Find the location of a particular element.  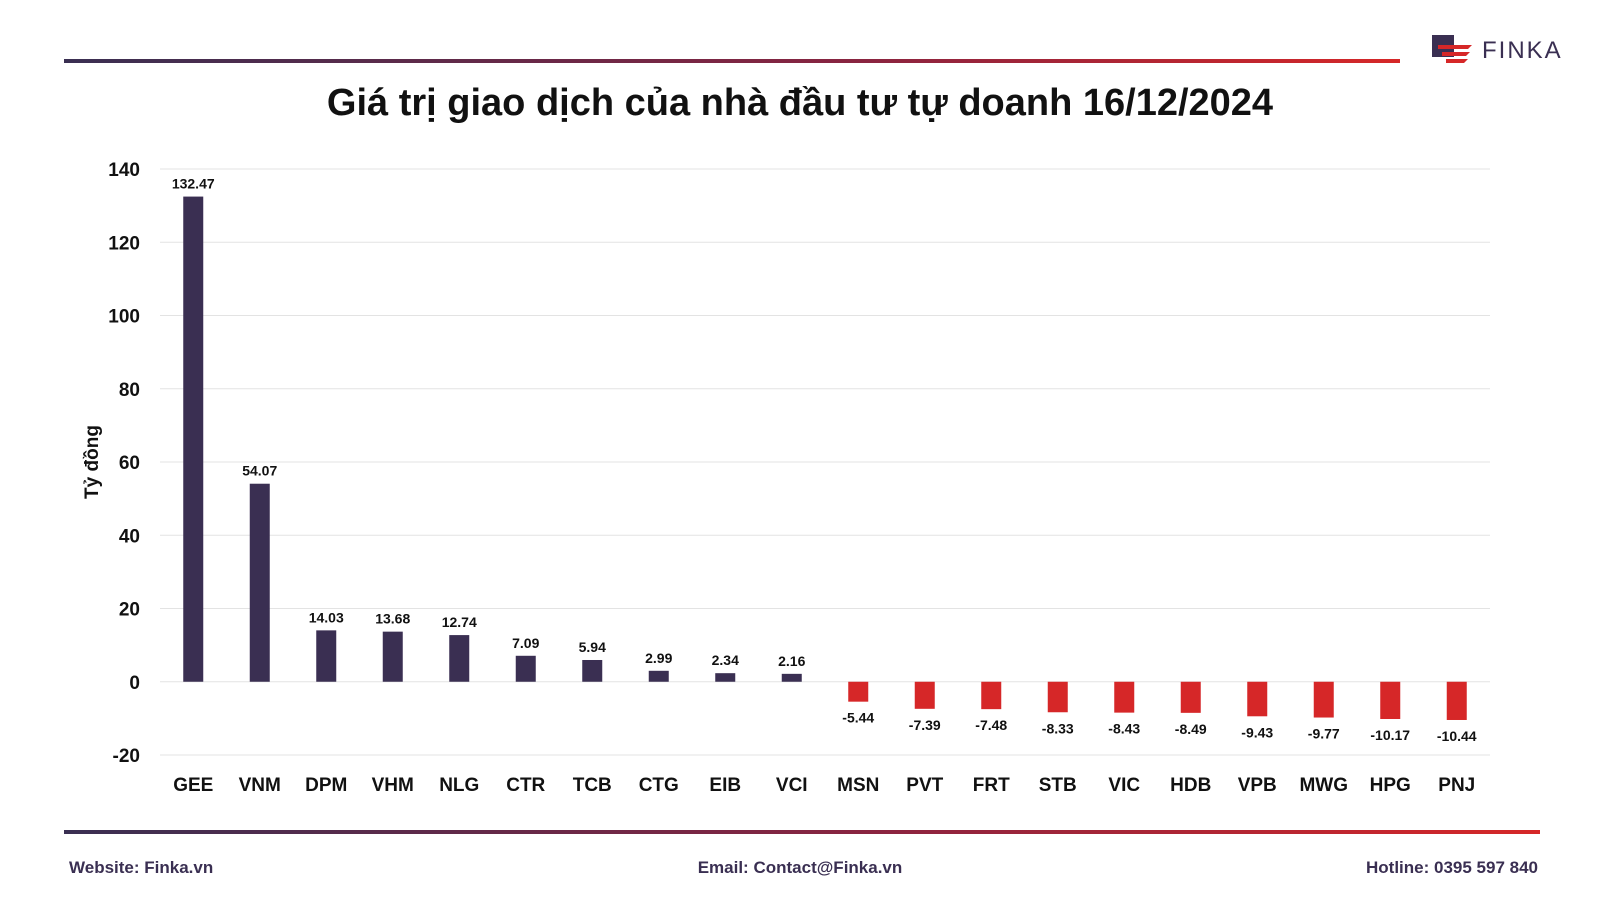

bar-vhm is located at coordinates (392, 656).